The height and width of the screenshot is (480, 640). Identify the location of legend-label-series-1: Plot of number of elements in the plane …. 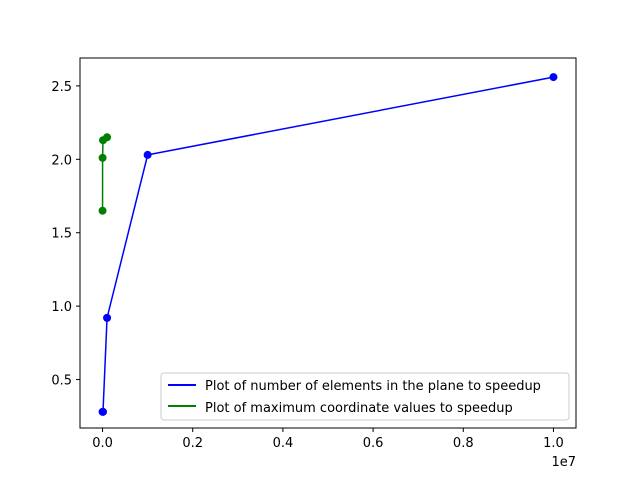
(373, 386).